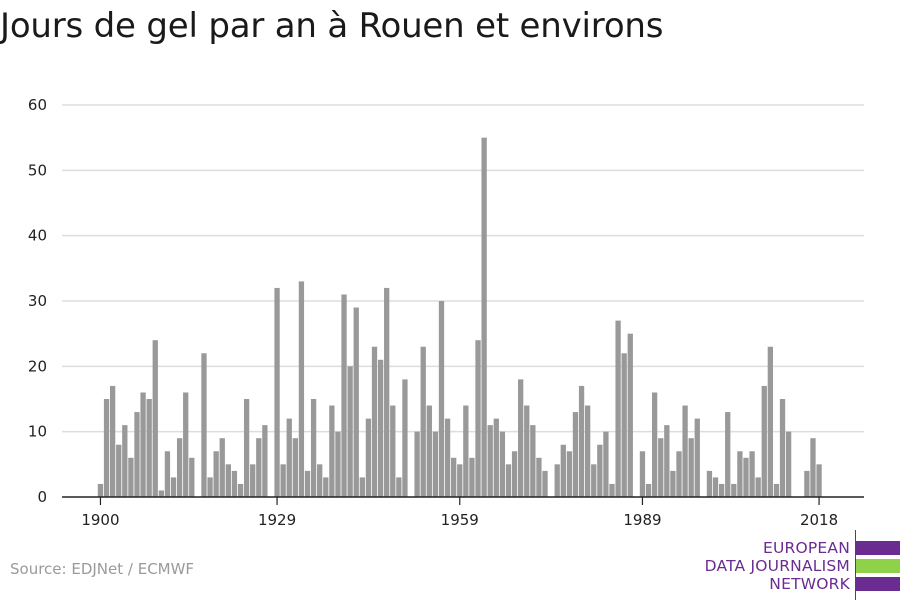 The image size is (900, 600). I want to click on logo-bar-bottom, so click(878, 584).